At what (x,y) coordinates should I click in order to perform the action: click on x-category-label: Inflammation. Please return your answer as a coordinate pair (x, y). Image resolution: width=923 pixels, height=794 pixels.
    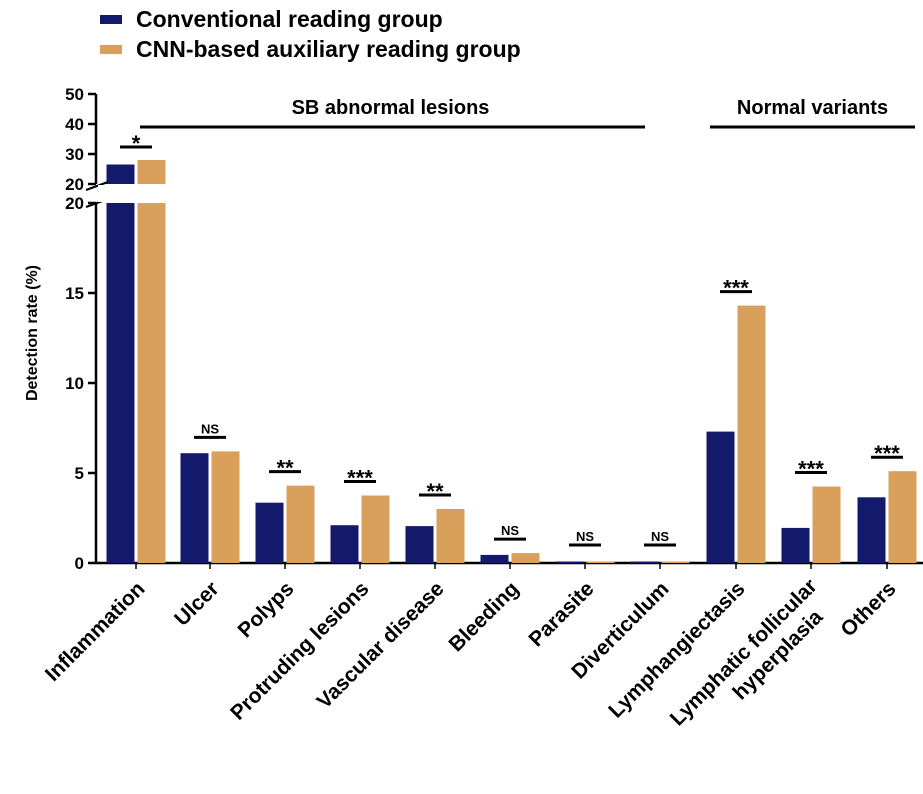
    Looking at the image, I should click on (95, 631).